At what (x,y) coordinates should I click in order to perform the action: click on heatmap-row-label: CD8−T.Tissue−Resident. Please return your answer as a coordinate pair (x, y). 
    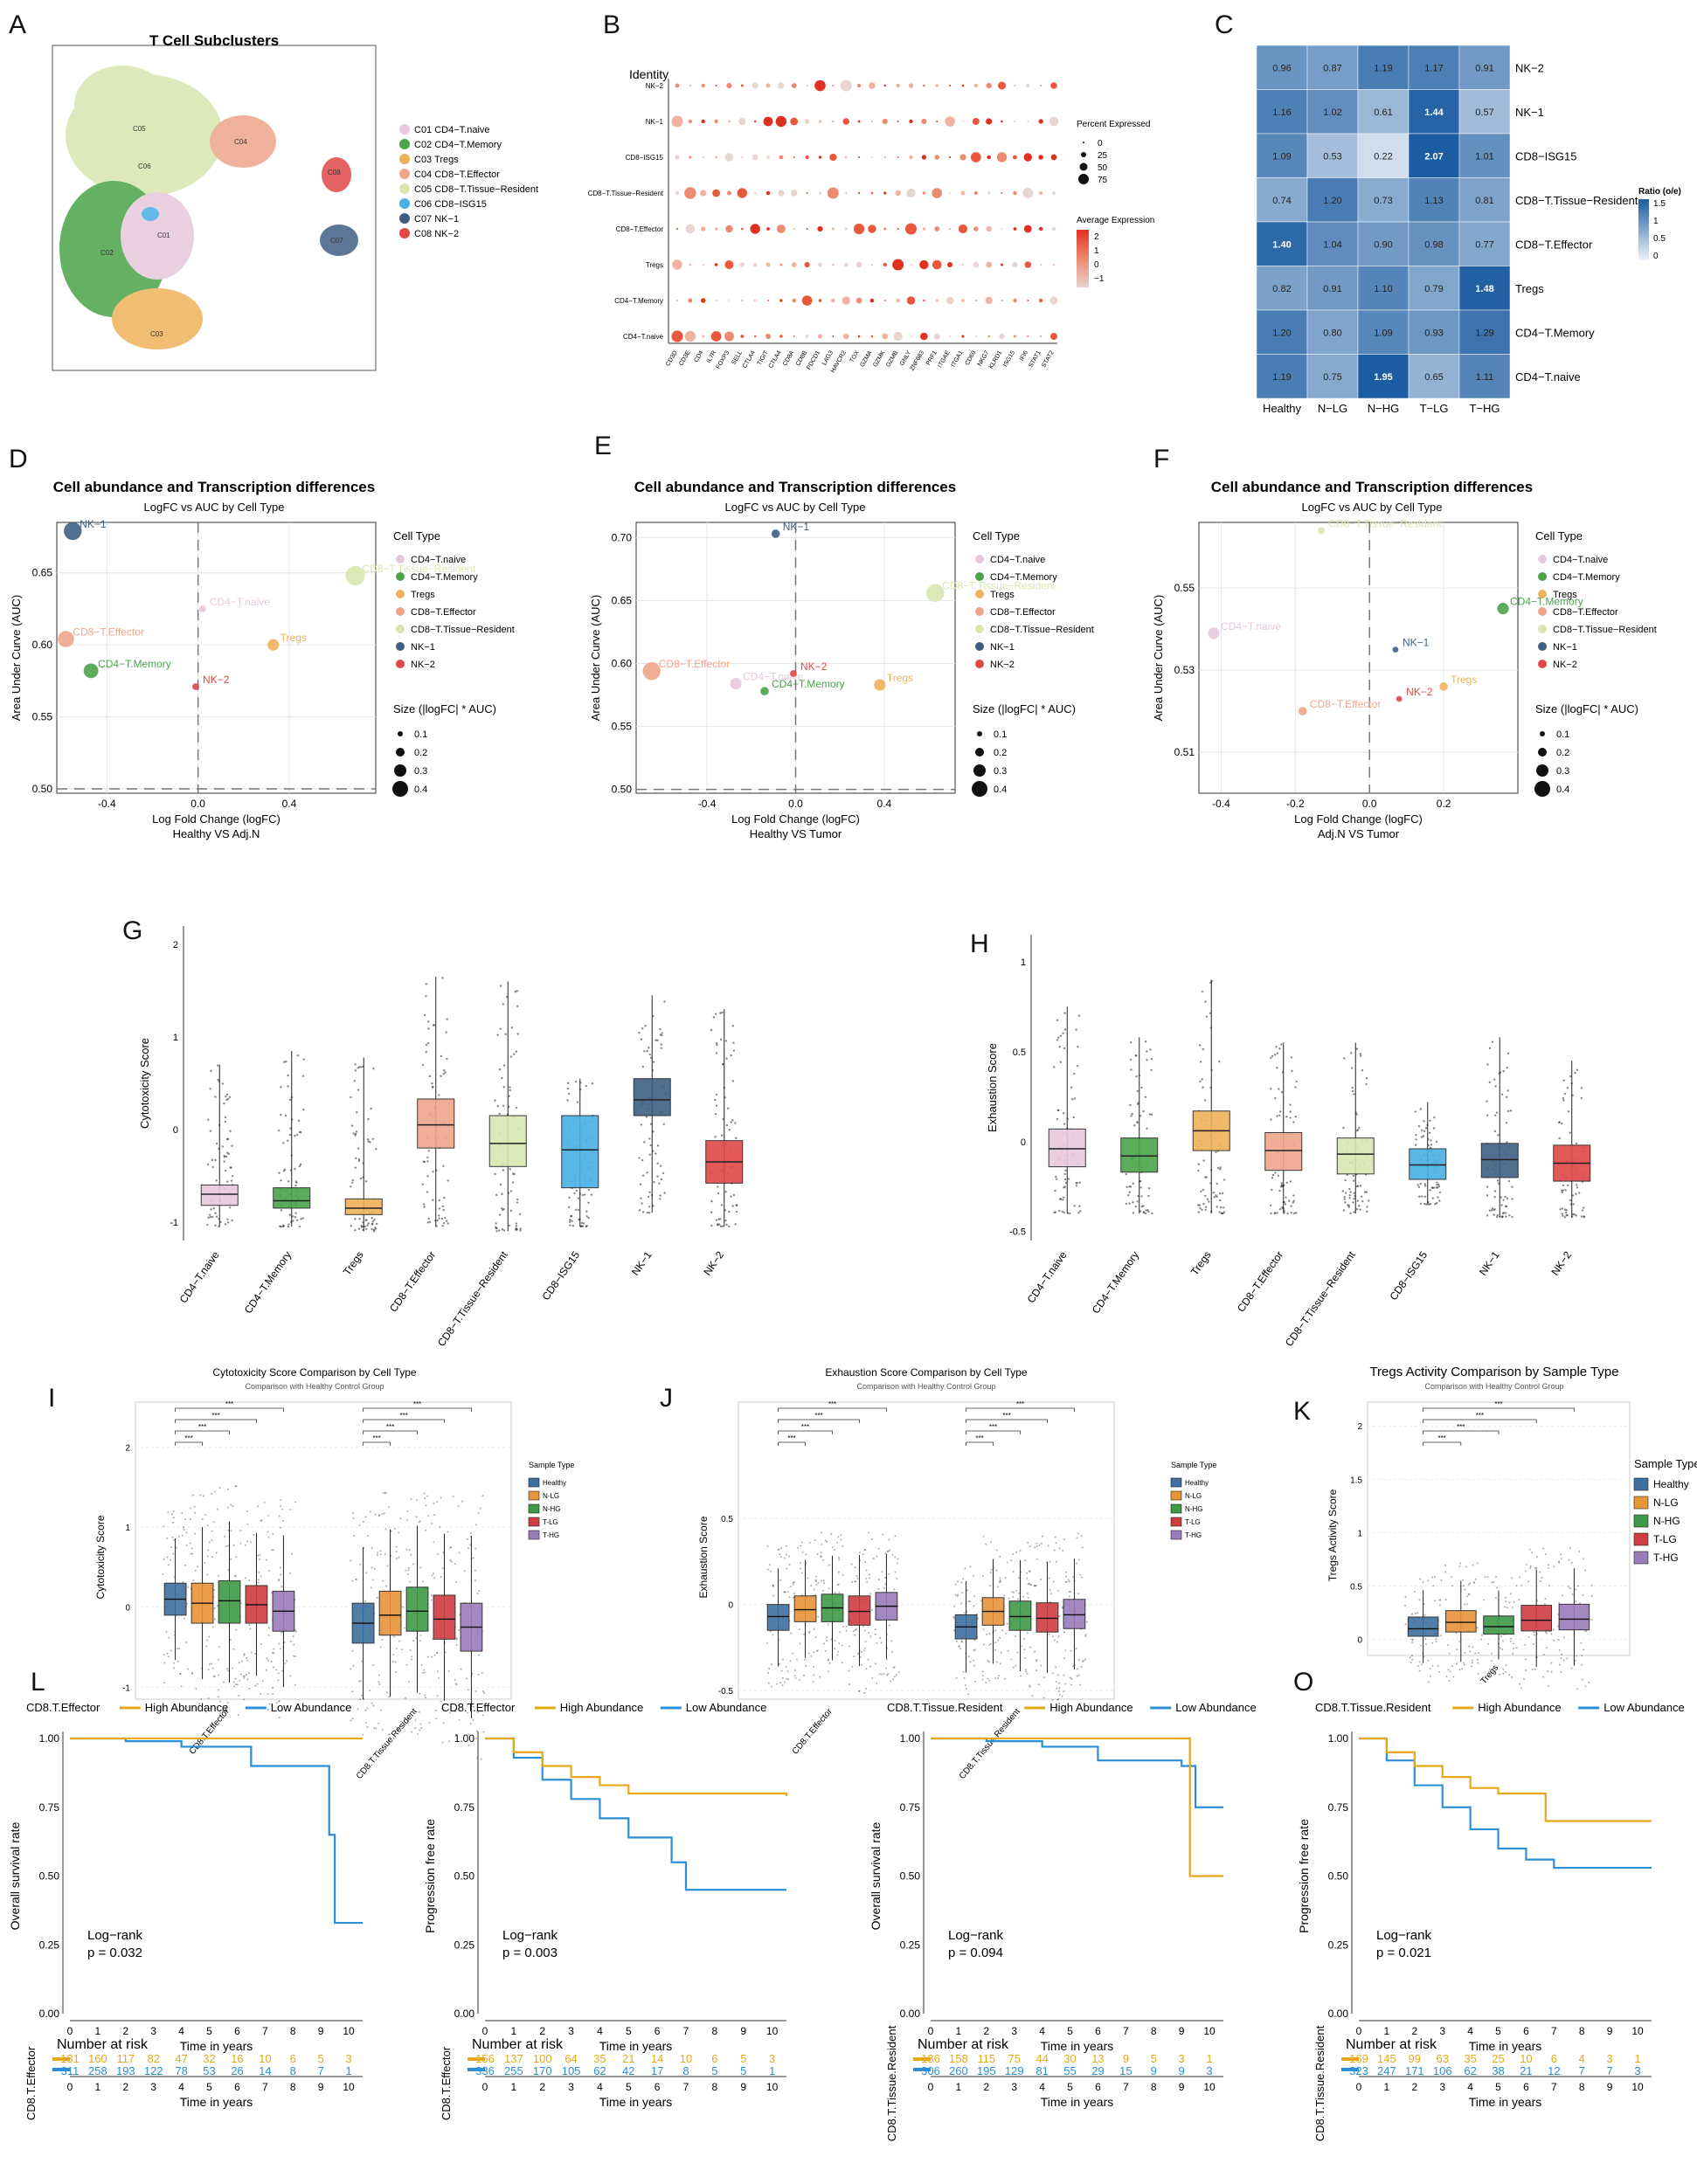
    Looking at the image, I should click on (1576, 200).